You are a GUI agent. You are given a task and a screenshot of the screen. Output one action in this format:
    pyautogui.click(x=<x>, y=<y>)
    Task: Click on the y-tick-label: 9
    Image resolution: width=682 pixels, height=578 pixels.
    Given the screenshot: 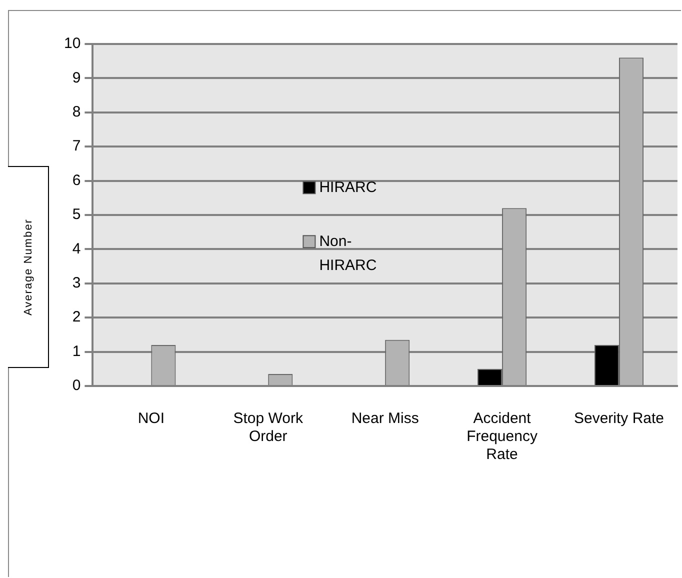 What is the action you would take?
    pyautogui.click(x=76, y=77)
    